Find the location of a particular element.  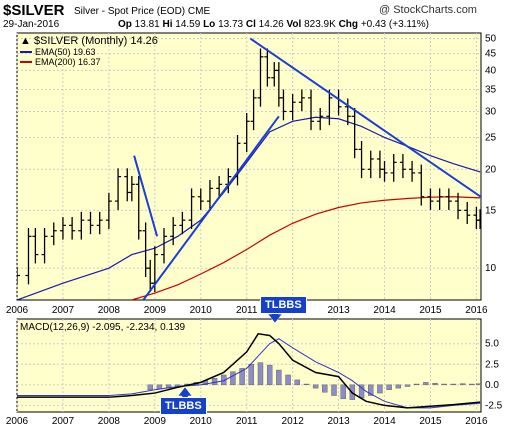

chart-symbol: $SILVER is located at coordinates (34, 10).